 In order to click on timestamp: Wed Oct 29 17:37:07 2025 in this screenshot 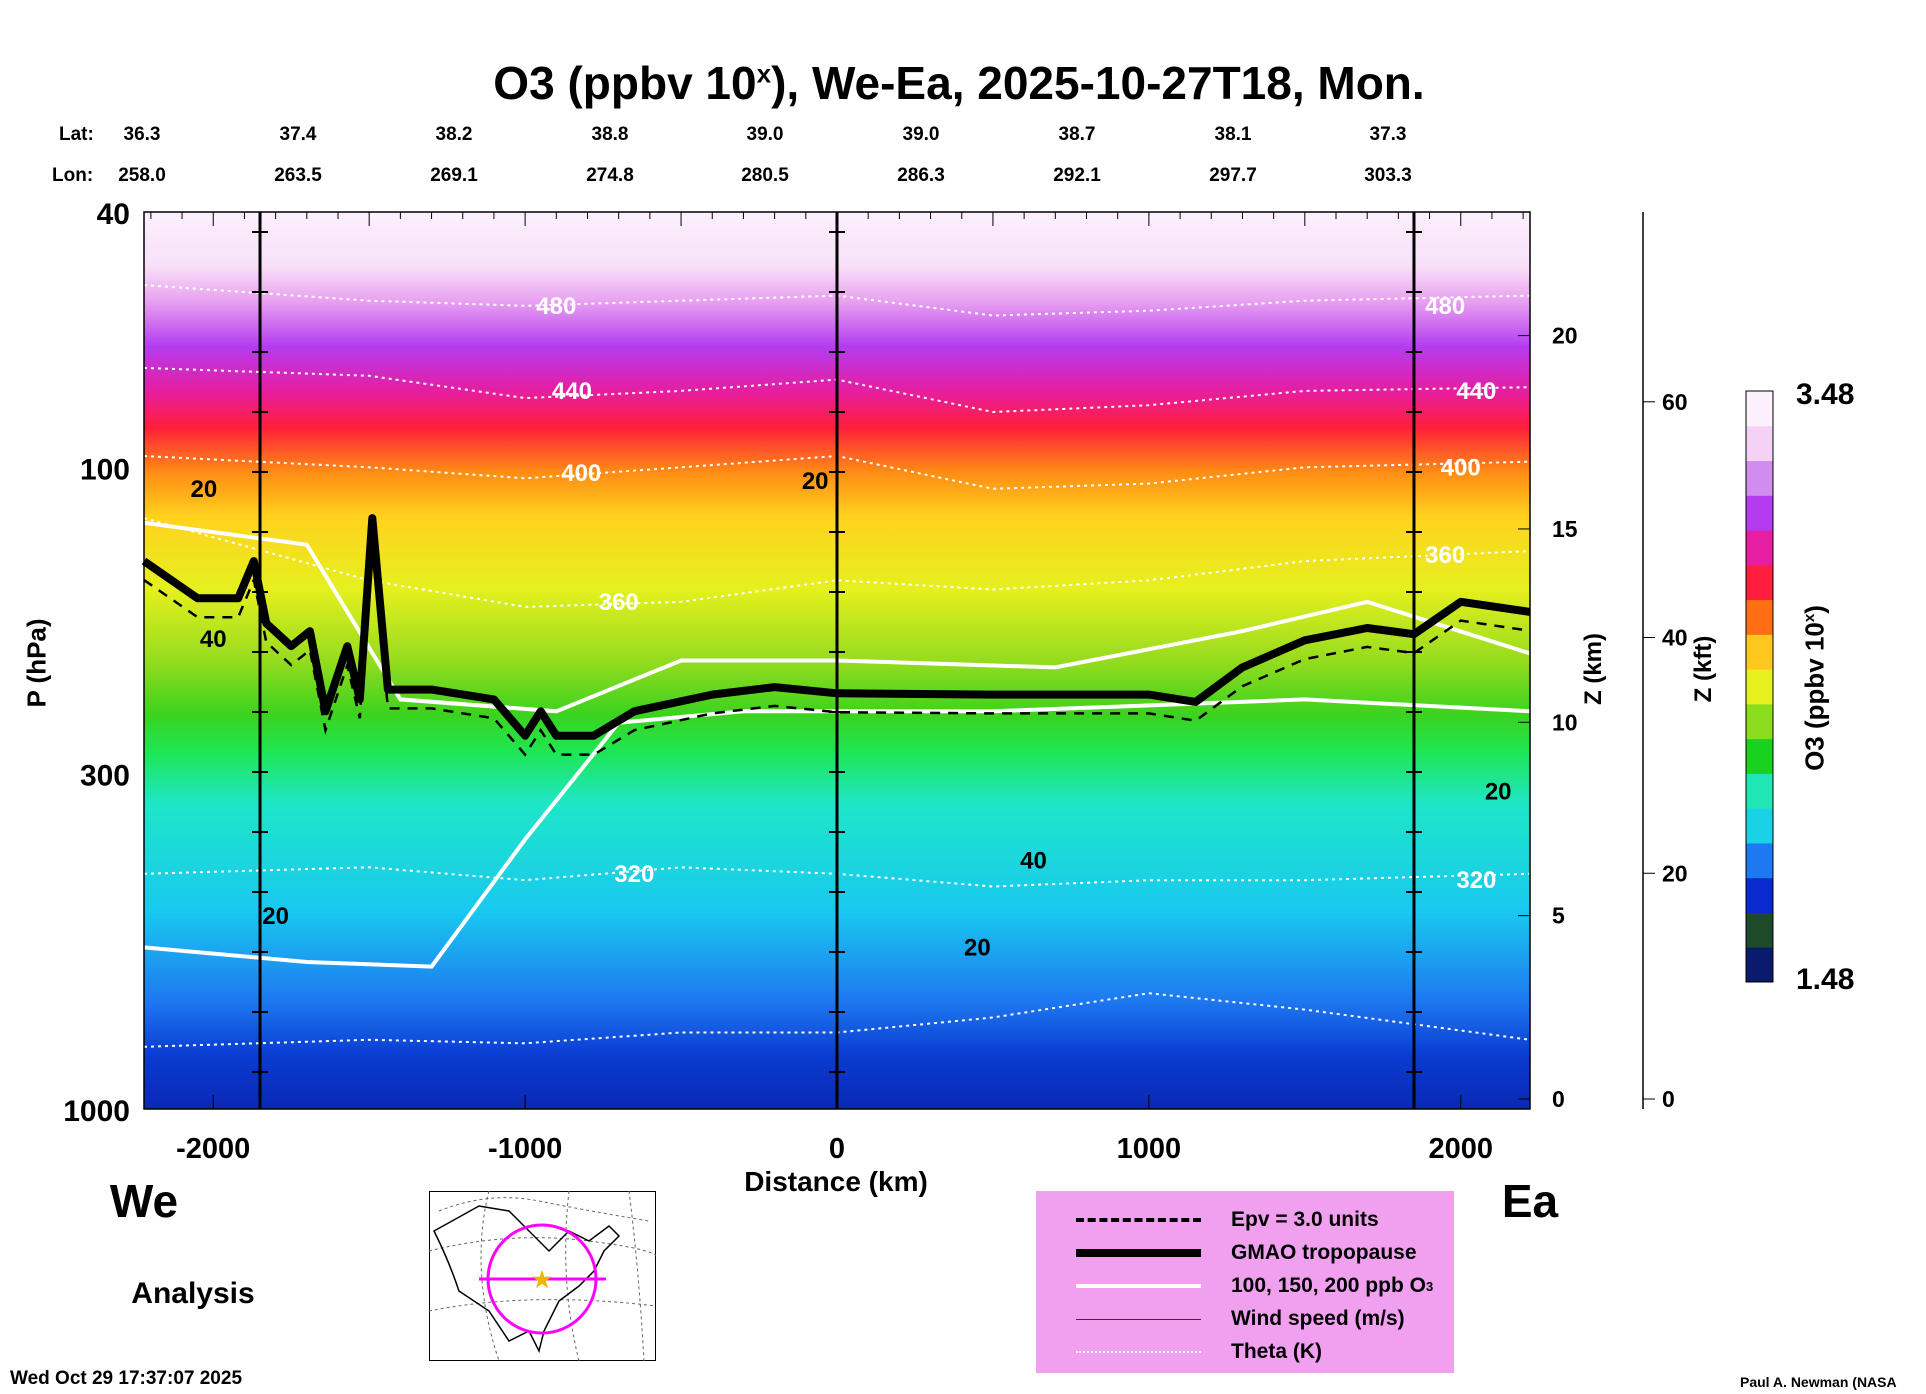, I will do `click(126, 1378)`.